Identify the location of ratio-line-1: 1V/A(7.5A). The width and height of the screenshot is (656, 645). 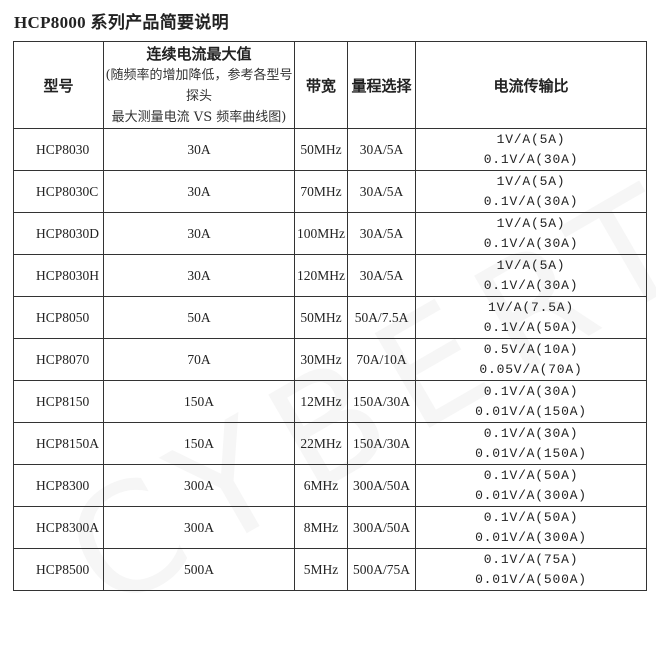
(530, 307).